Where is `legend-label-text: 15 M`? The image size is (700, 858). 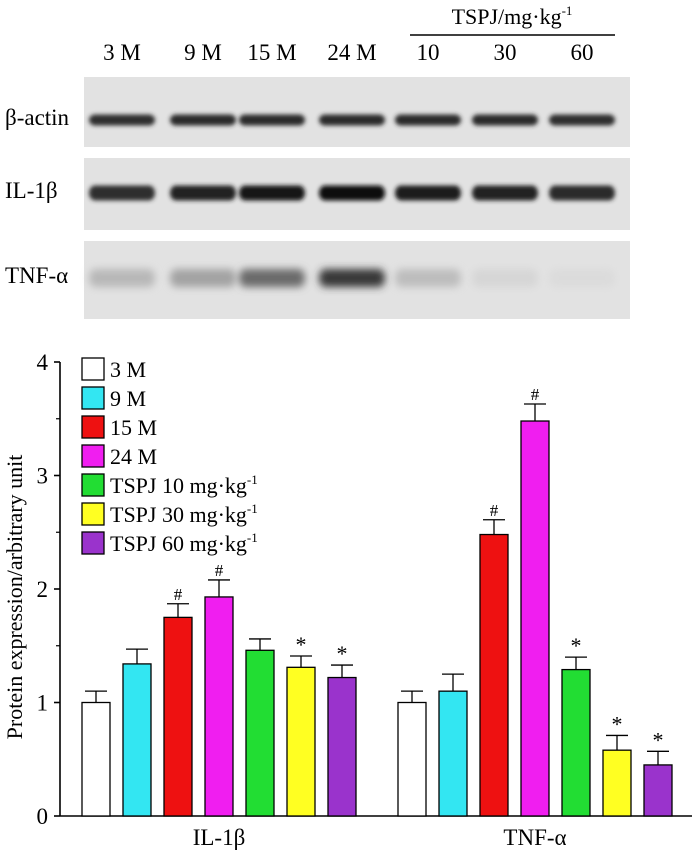
legend-label-text: 15 M is located at coordinates (133, 427).